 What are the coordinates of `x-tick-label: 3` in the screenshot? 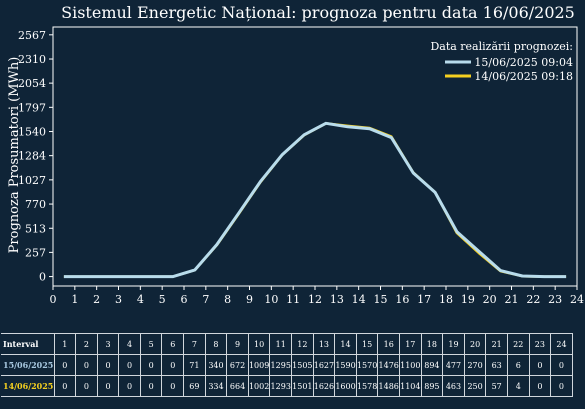 It's located at (118, 299).